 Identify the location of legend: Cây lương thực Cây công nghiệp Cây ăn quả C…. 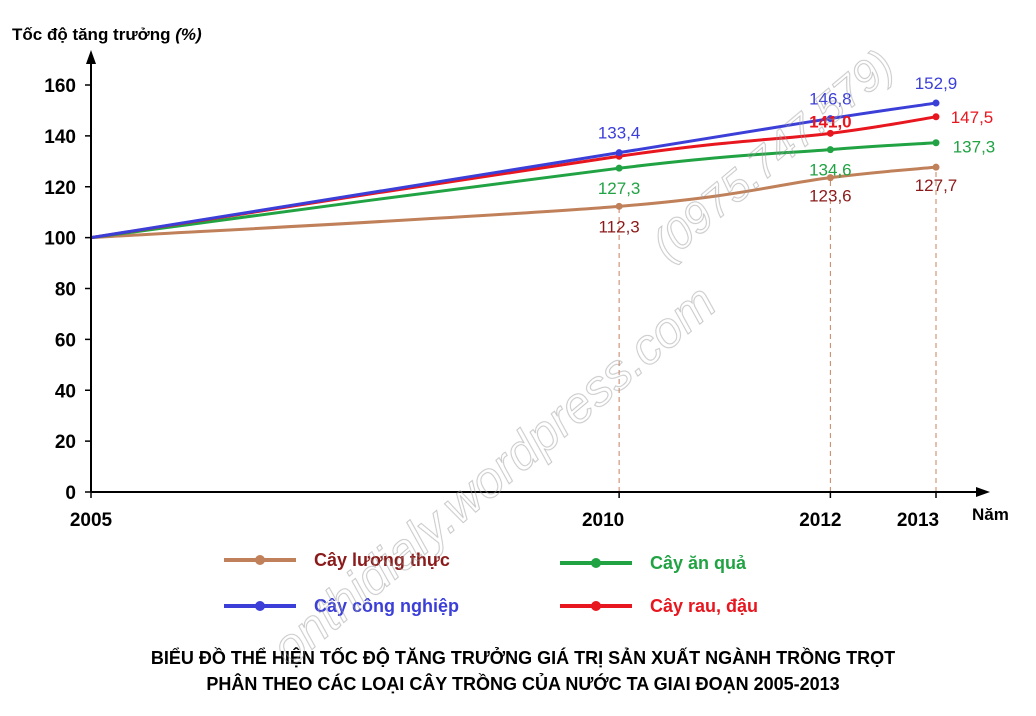
(491, 583).